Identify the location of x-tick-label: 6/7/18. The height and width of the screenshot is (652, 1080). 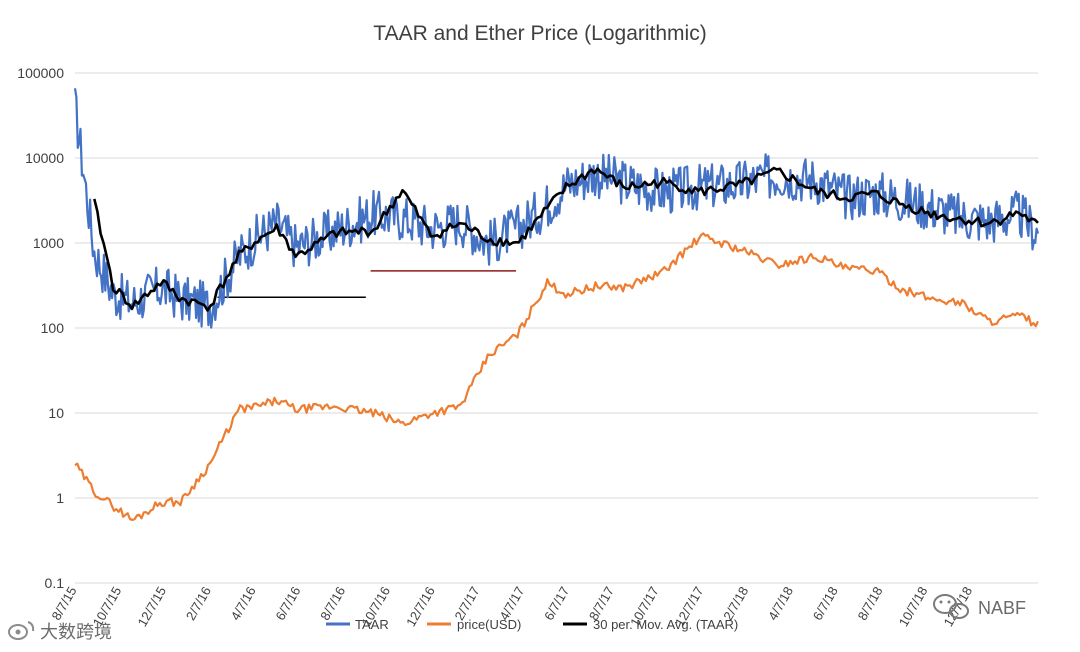
(825, 603).